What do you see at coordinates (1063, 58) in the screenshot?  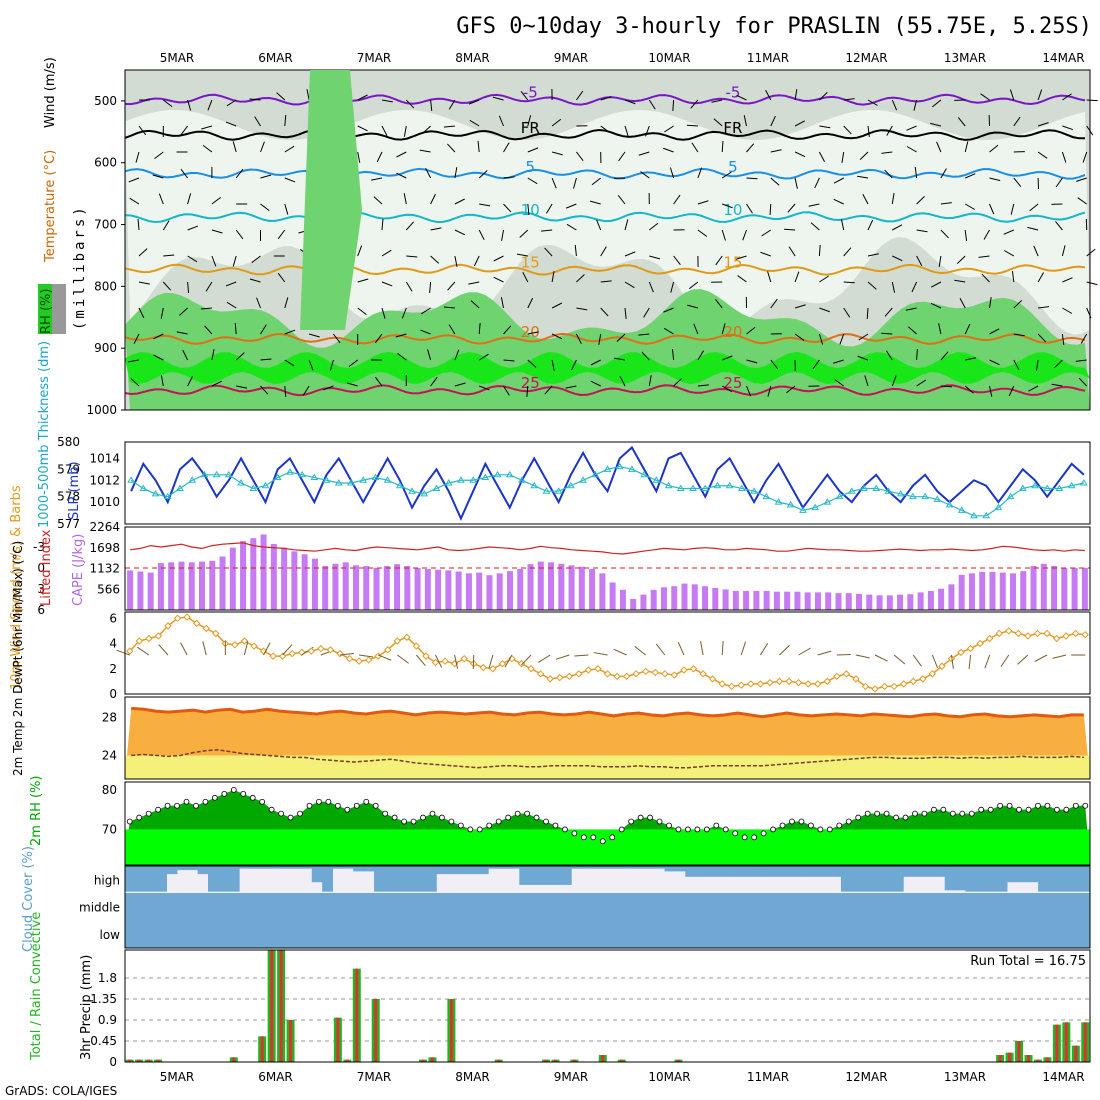 I see `date-label-top: 14MAR` at bounding box center [1063, 58].